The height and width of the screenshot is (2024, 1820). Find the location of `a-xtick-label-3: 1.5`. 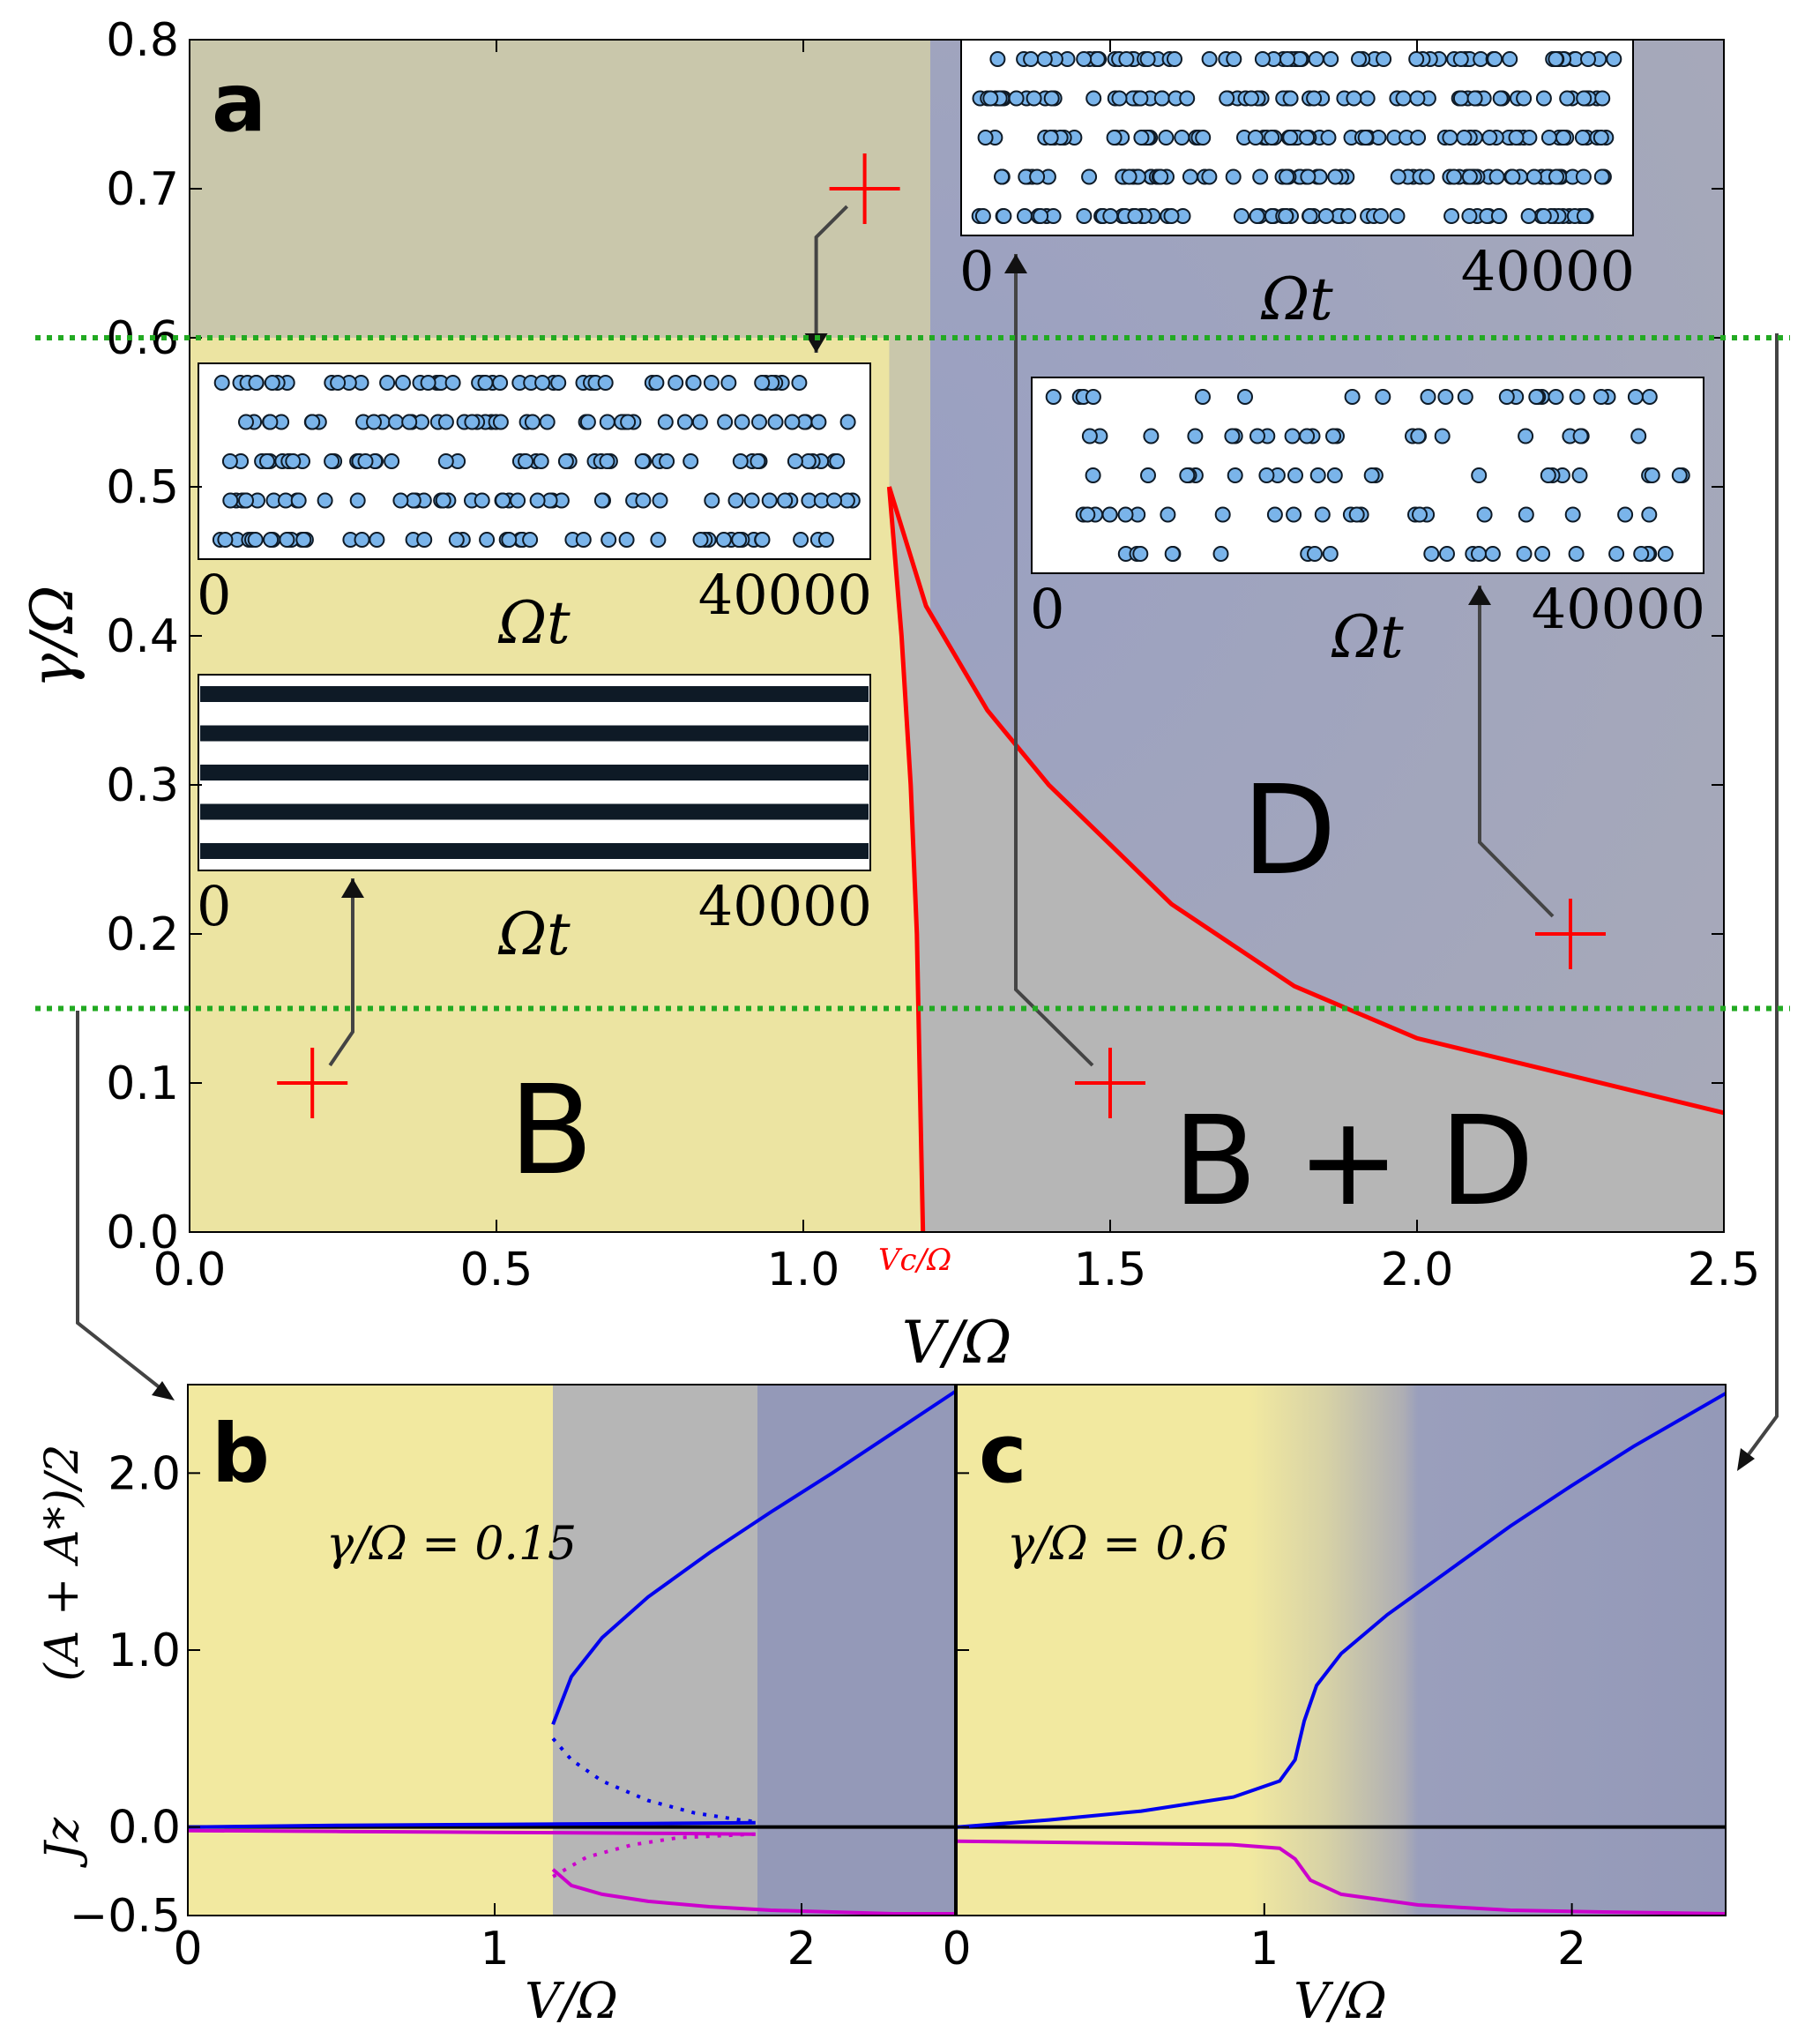

a-xtick-label-3: 1.5 is located at coordinates (1110, 1270).